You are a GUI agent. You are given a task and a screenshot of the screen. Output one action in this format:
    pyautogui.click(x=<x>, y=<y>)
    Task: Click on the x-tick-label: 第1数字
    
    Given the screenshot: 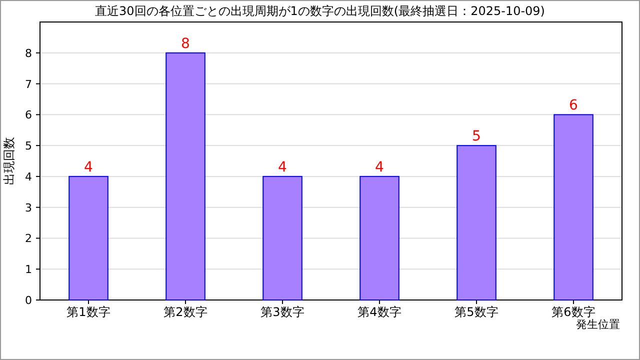 What is the action you would take?
    pyautogui.click(x=88, y=312)
    